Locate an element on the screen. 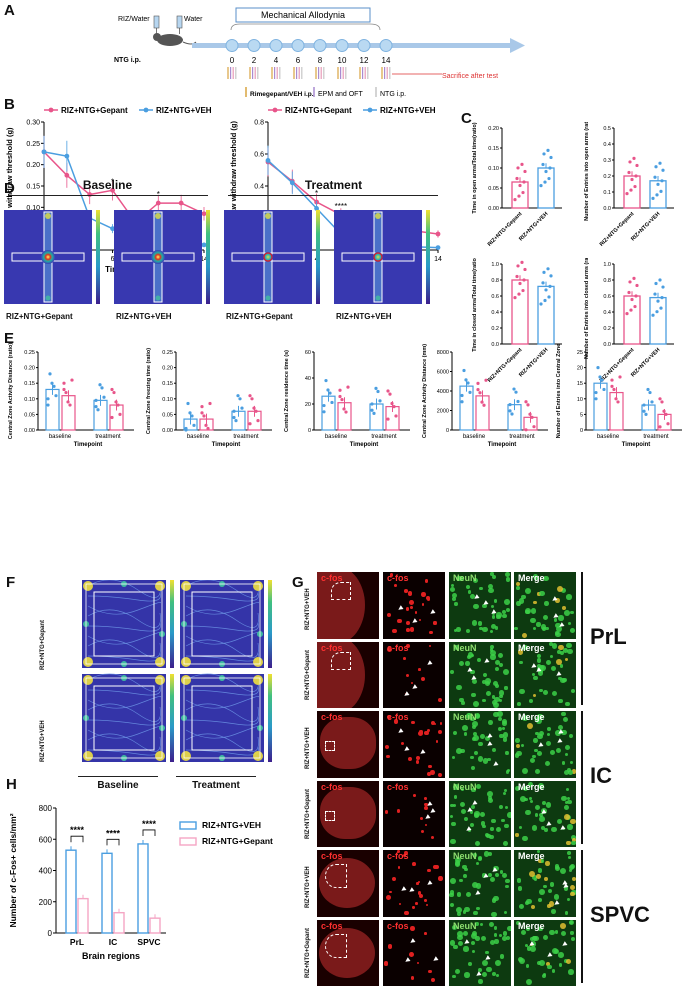 The height and width of the screenshot is (991, 688). y-tick-label: 0.6 is located at coordinates (495, 297).